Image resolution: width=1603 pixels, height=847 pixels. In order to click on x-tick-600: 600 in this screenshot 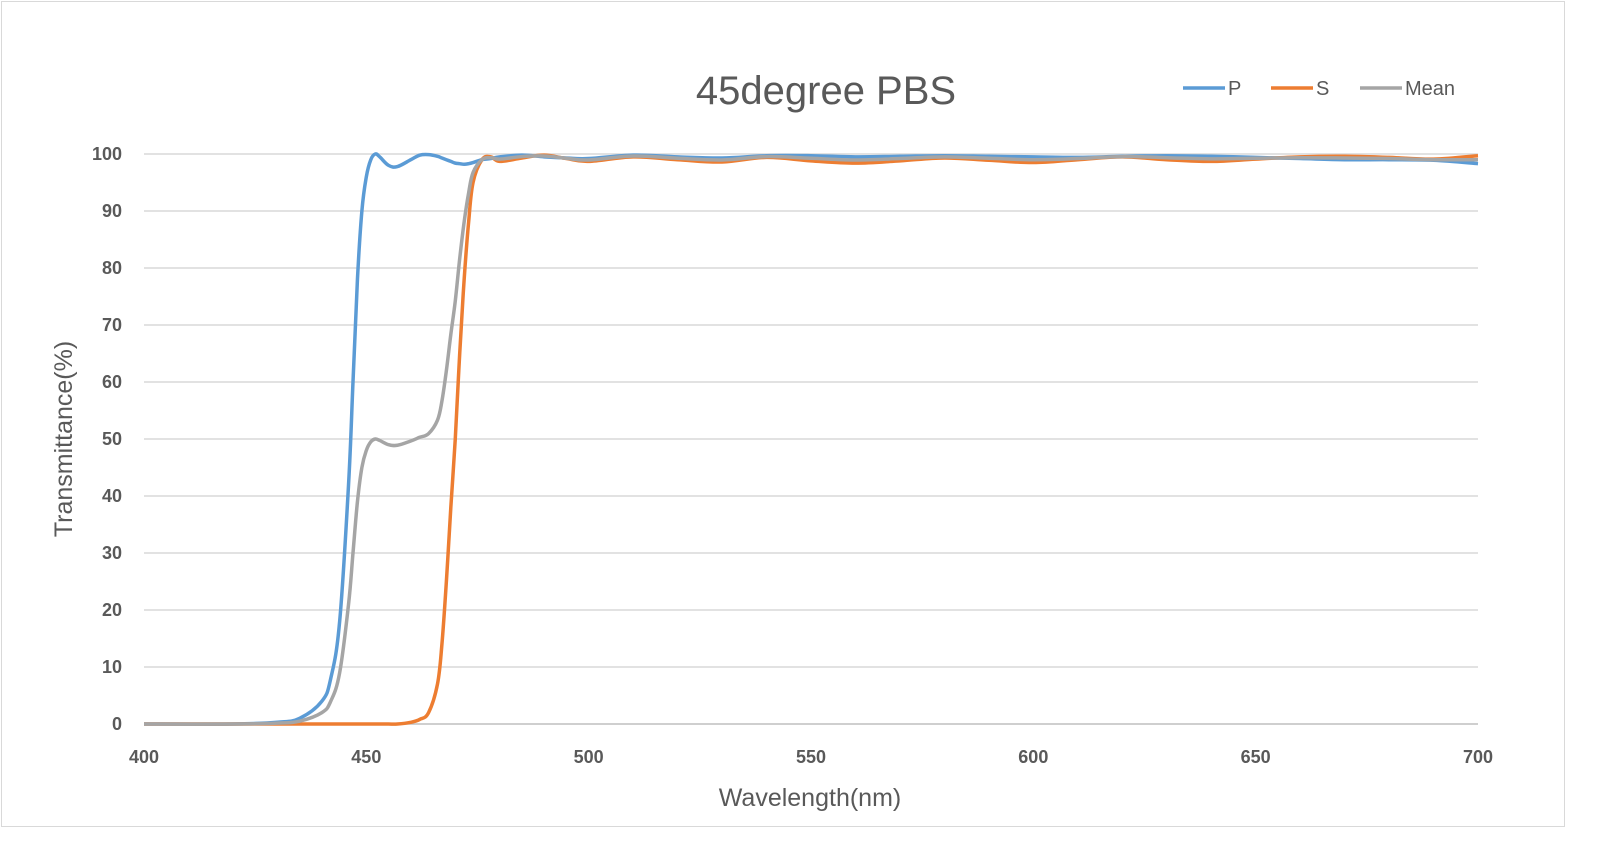, I will do `click(1033, 757)`.